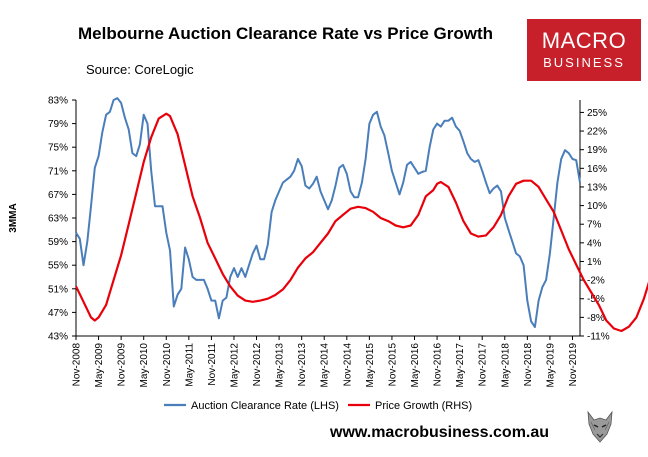 The height and width of the screenshot is (457, 648). I want to click on x-axis-tick-label: Nov-2015, so click(392, 365).